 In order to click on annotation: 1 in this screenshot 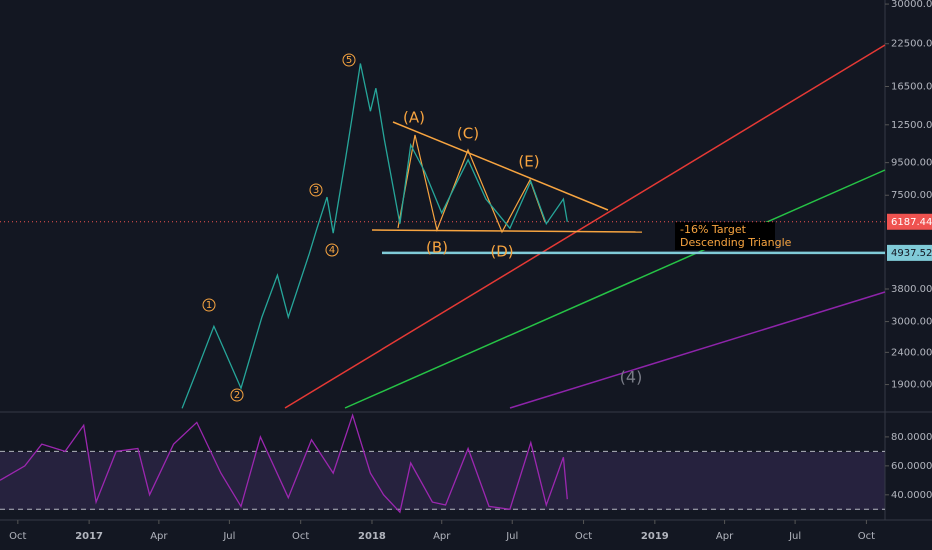, I will do `click(209, 305)`.